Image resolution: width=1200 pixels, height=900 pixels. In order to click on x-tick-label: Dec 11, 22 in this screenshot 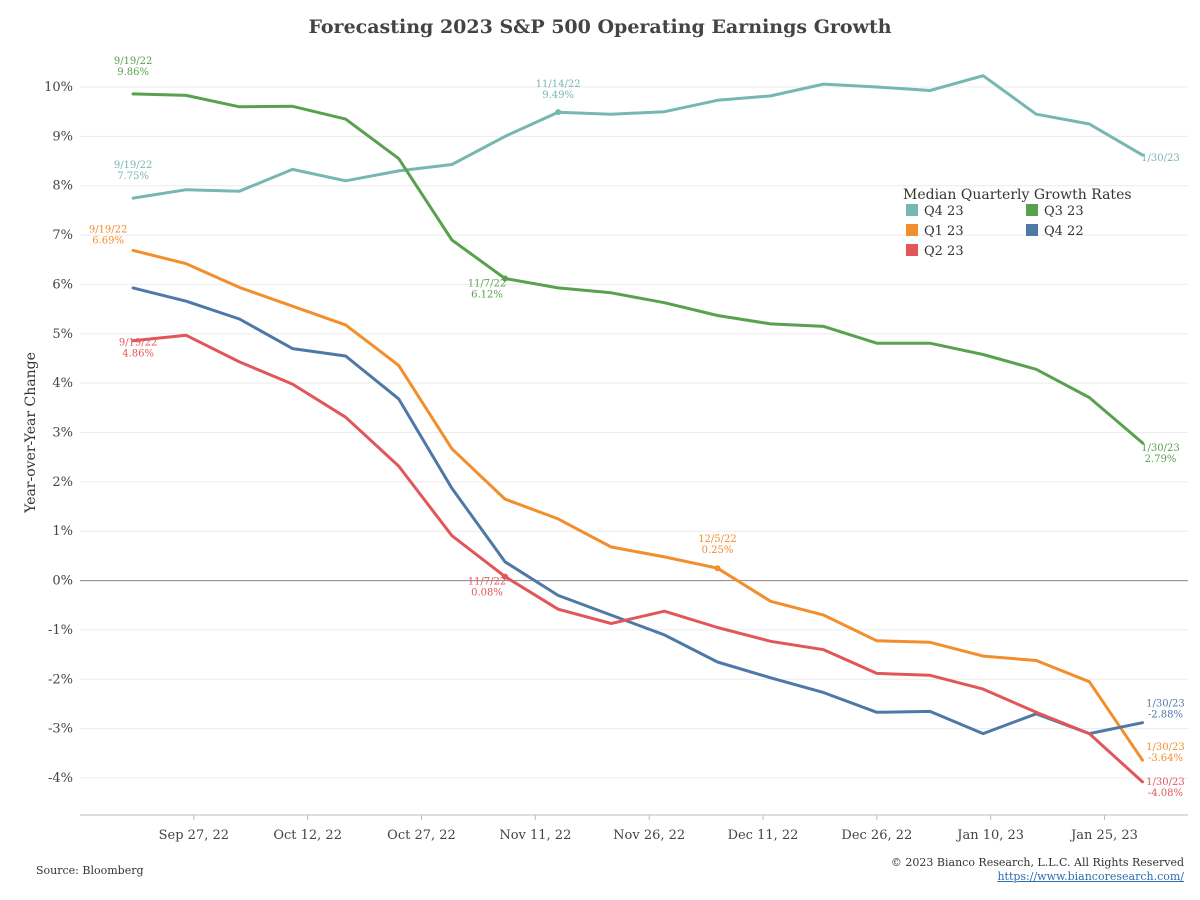, I will do `click(763, 835)`.